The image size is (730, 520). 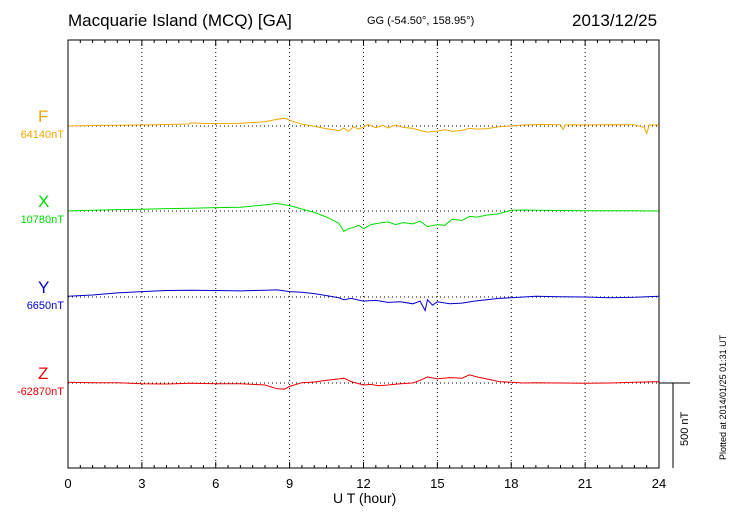 What do you see at coordinates (42, 135) in the screenshot?
I see `series-baseline-f: 64140nT` at bounding box center [42, 135].